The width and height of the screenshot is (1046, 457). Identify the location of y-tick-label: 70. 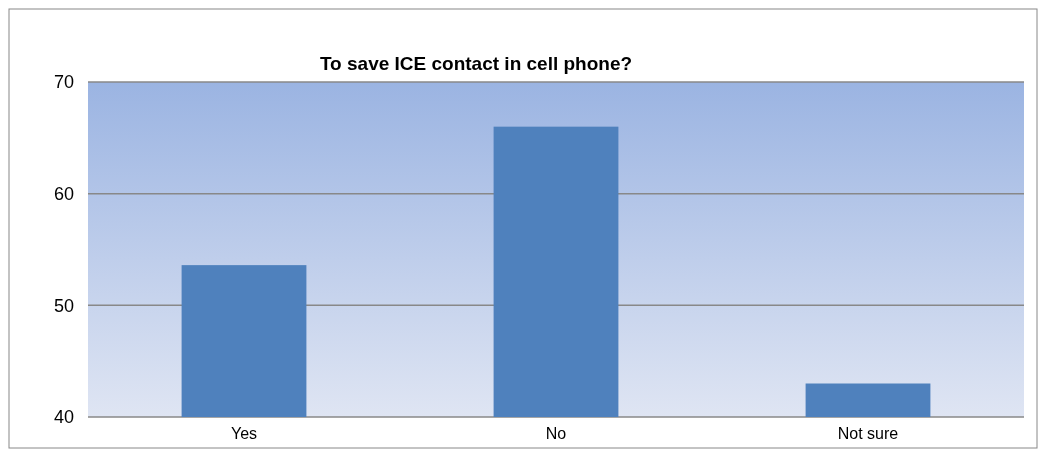
(63, 82).